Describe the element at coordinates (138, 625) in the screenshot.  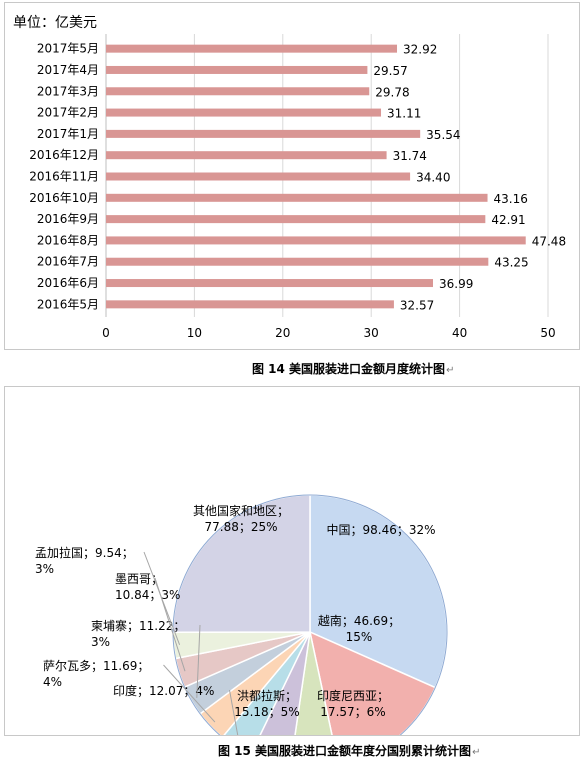
I see `slice-label: 柬埔寨；11.22；` at that location.